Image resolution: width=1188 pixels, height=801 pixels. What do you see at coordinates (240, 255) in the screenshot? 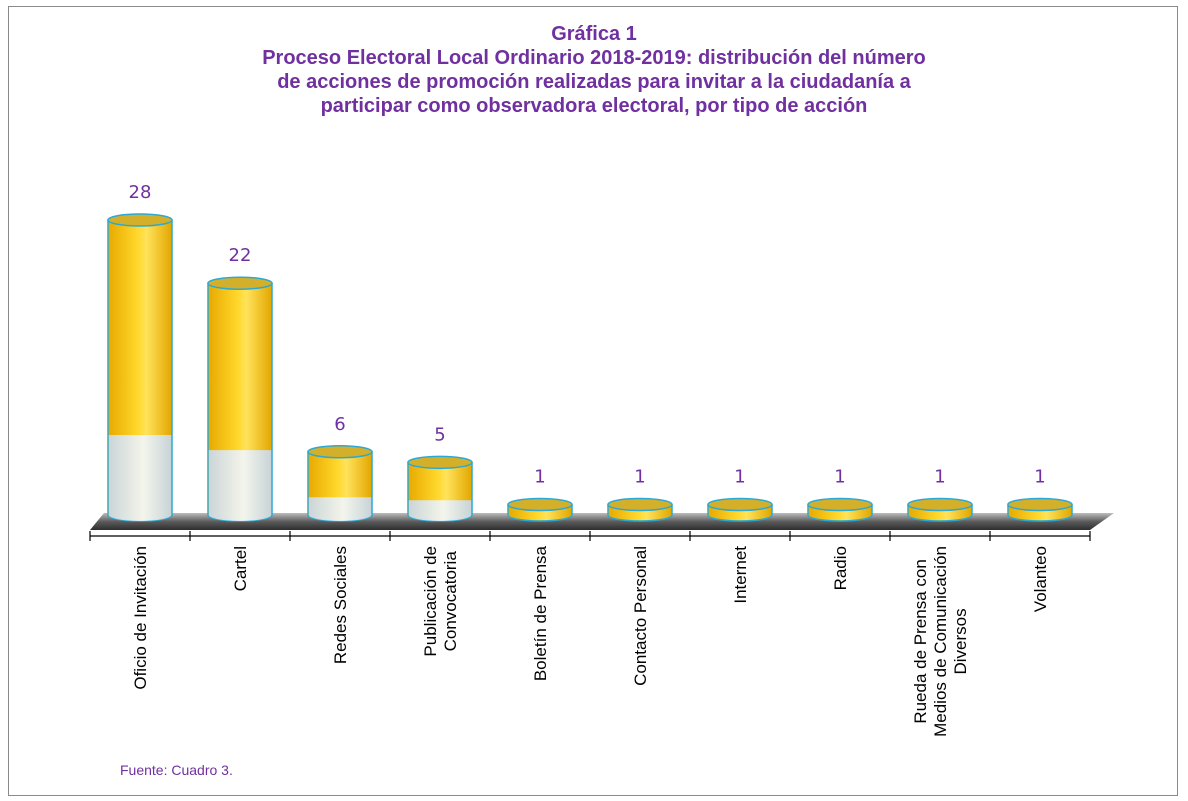
I see `data-label-2: 22` at bounding box center [240, 255].